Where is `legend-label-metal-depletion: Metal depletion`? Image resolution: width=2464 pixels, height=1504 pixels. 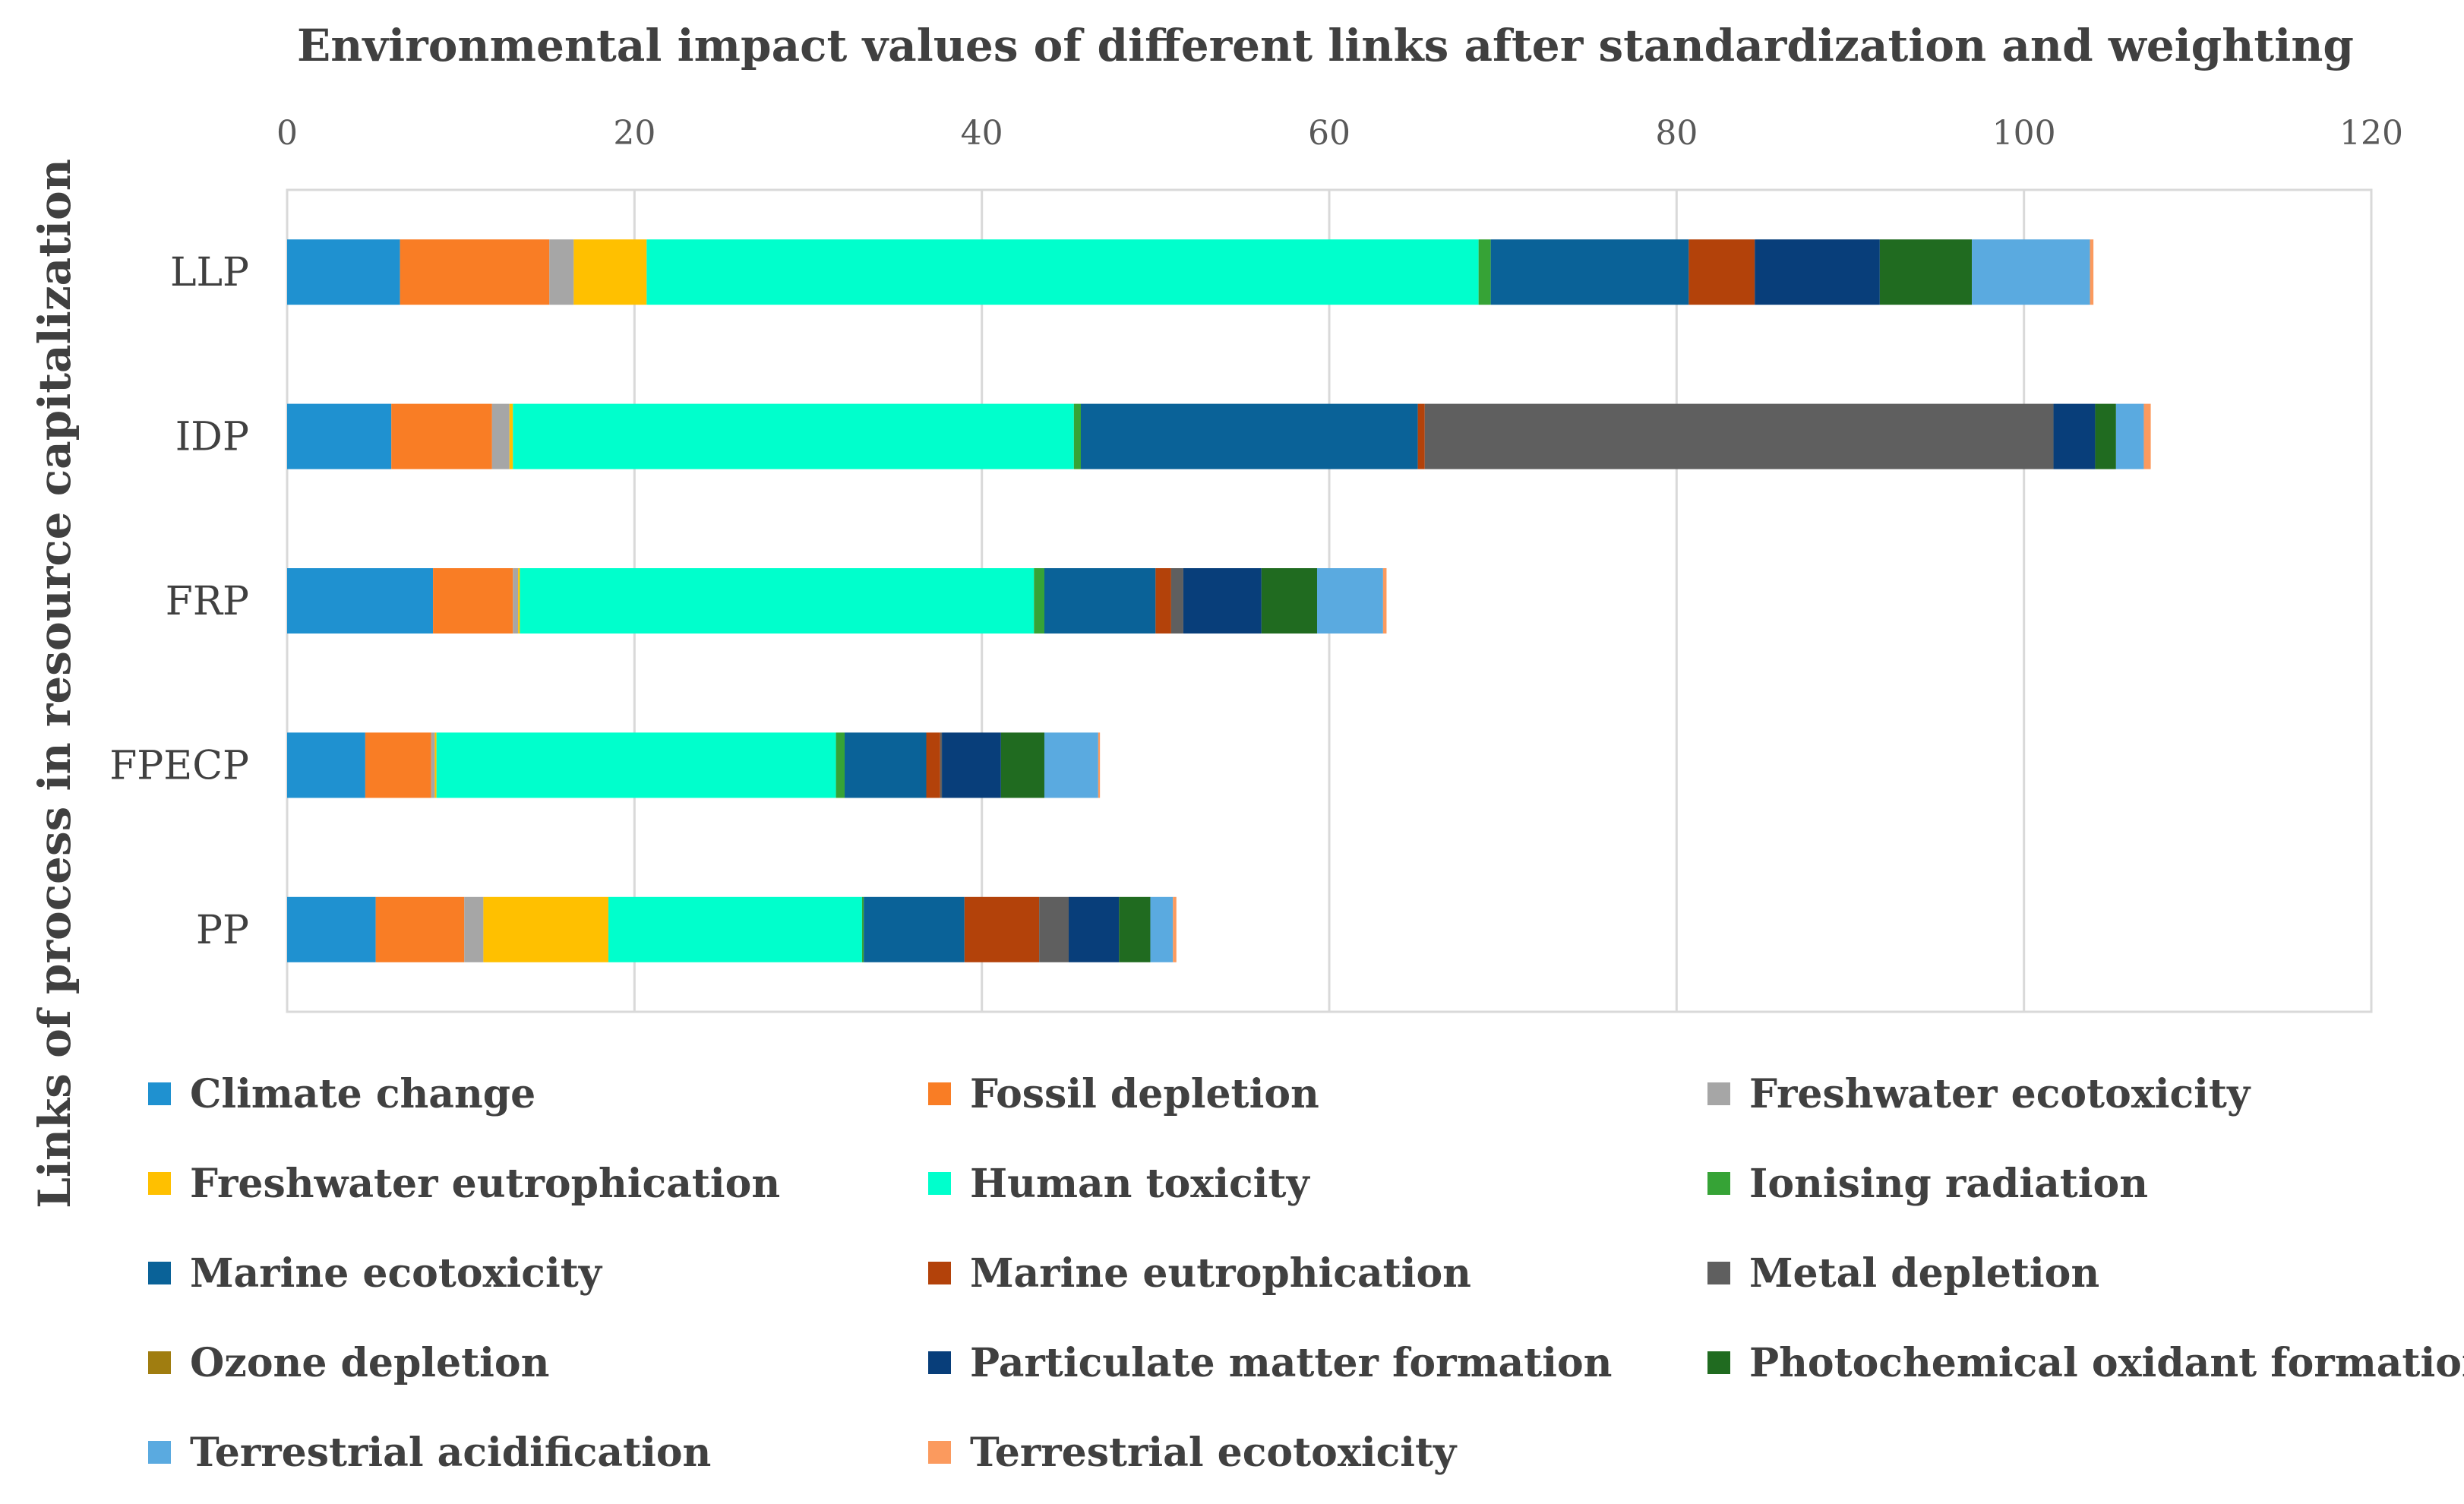 legend-label-metal-depletion: Metal depletion is located at coordinates (1924, 1273).